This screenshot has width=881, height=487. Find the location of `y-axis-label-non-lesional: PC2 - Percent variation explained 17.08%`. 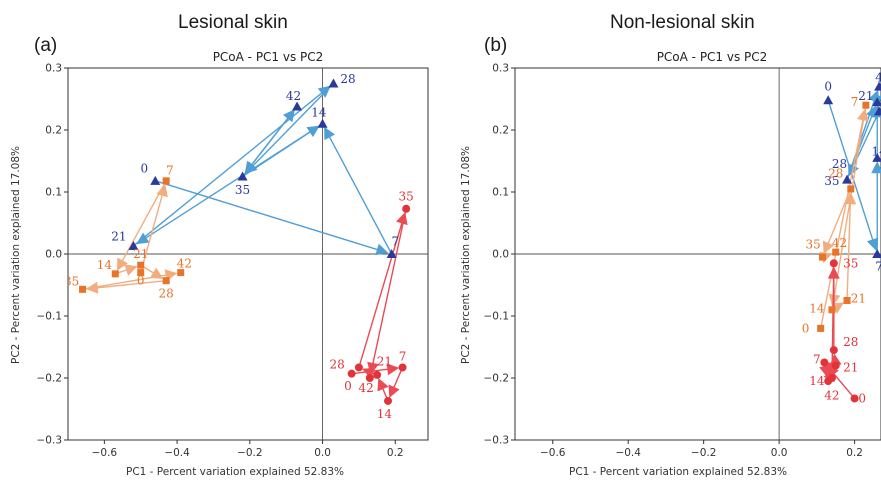

y-axis-label-non-lesional: PC2 - Percent variation explained 17.08% is located at coordinates (466, 255).